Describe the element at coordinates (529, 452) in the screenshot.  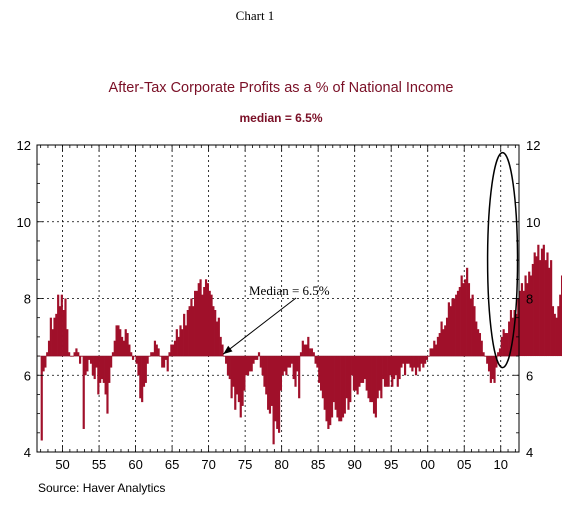
I see `y-tick-label-right: 4` at that location.